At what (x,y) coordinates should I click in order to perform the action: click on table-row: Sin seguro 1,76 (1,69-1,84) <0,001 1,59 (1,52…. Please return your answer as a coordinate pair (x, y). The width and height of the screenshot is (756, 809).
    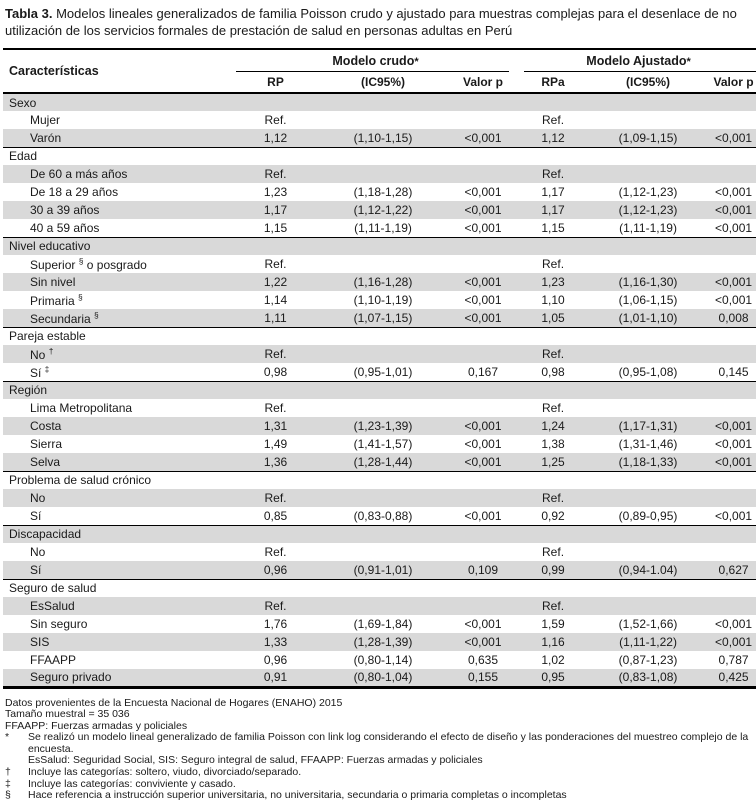
    Looking at the image, I should click on (379, 624).